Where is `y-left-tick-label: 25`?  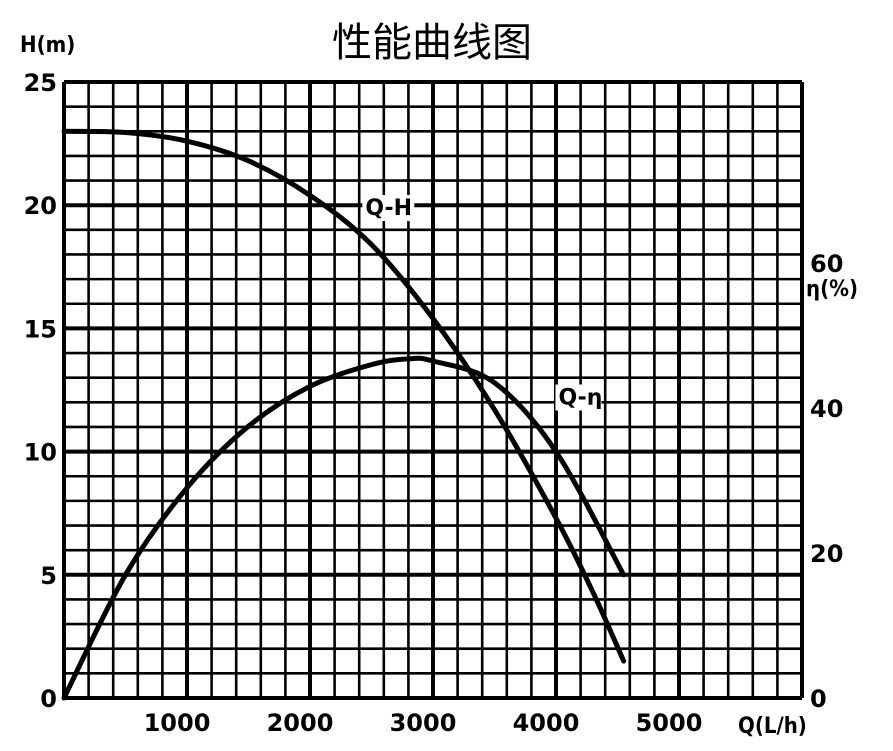
y-left-tick-label: 25 is located at coordinates (40, 83).